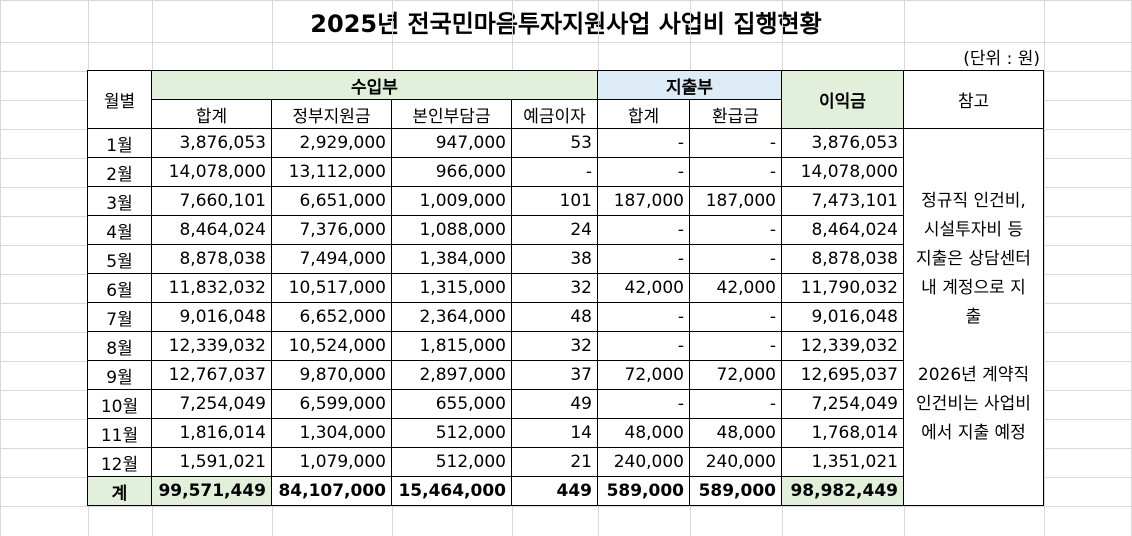 This screenshot has height=536, width=1132. I want to click on month-header: 월별, so click(119, 99).